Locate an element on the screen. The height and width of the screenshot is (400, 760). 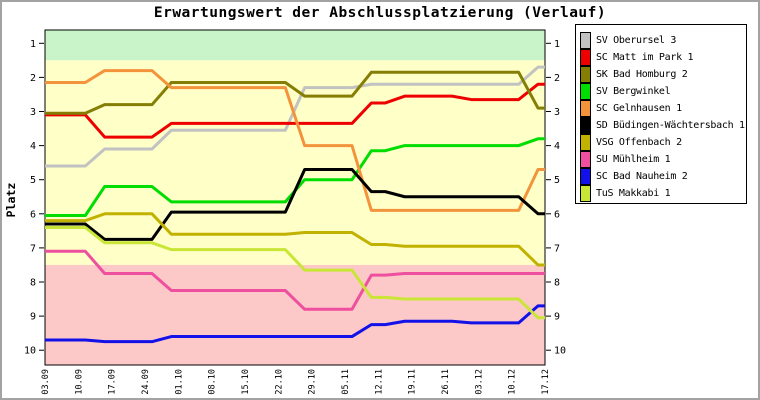
legend-item: SC Gelnhausen 1 is located at coordinates (661, 108).